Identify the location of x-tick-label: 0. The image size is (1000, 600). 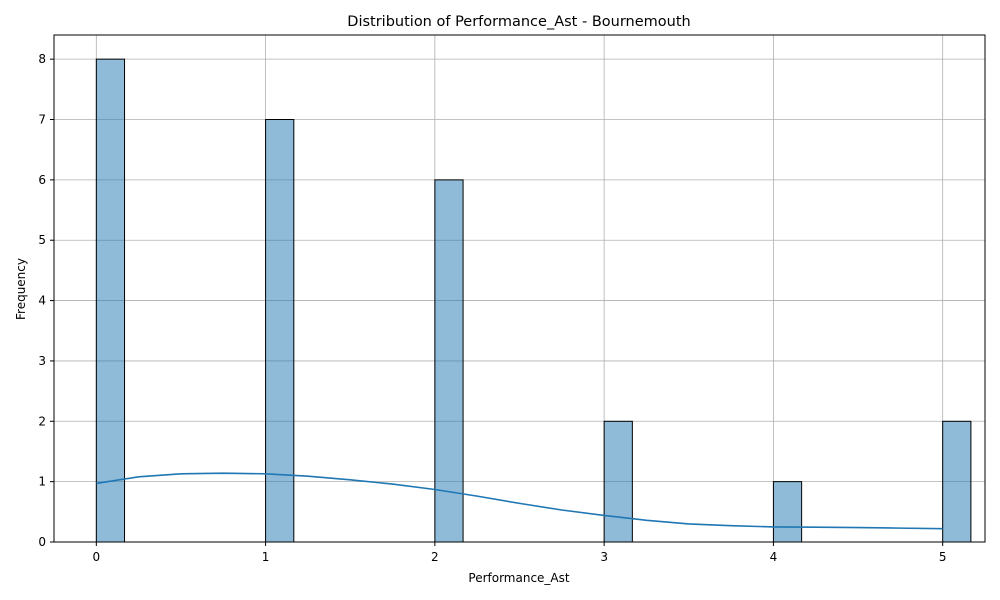
(96, 557).